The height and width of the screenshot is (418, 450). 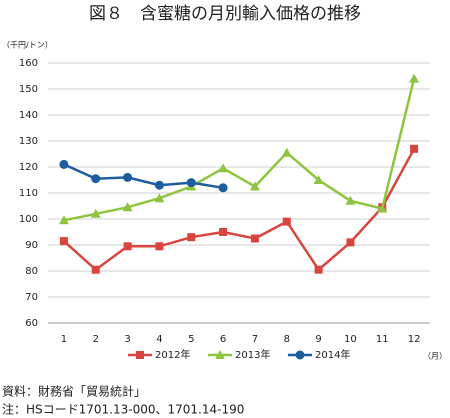 What do you see at coordinates (382, 339) in the screenshot?
I see `x-tick-label: 11` at bounding box center [382, 339].